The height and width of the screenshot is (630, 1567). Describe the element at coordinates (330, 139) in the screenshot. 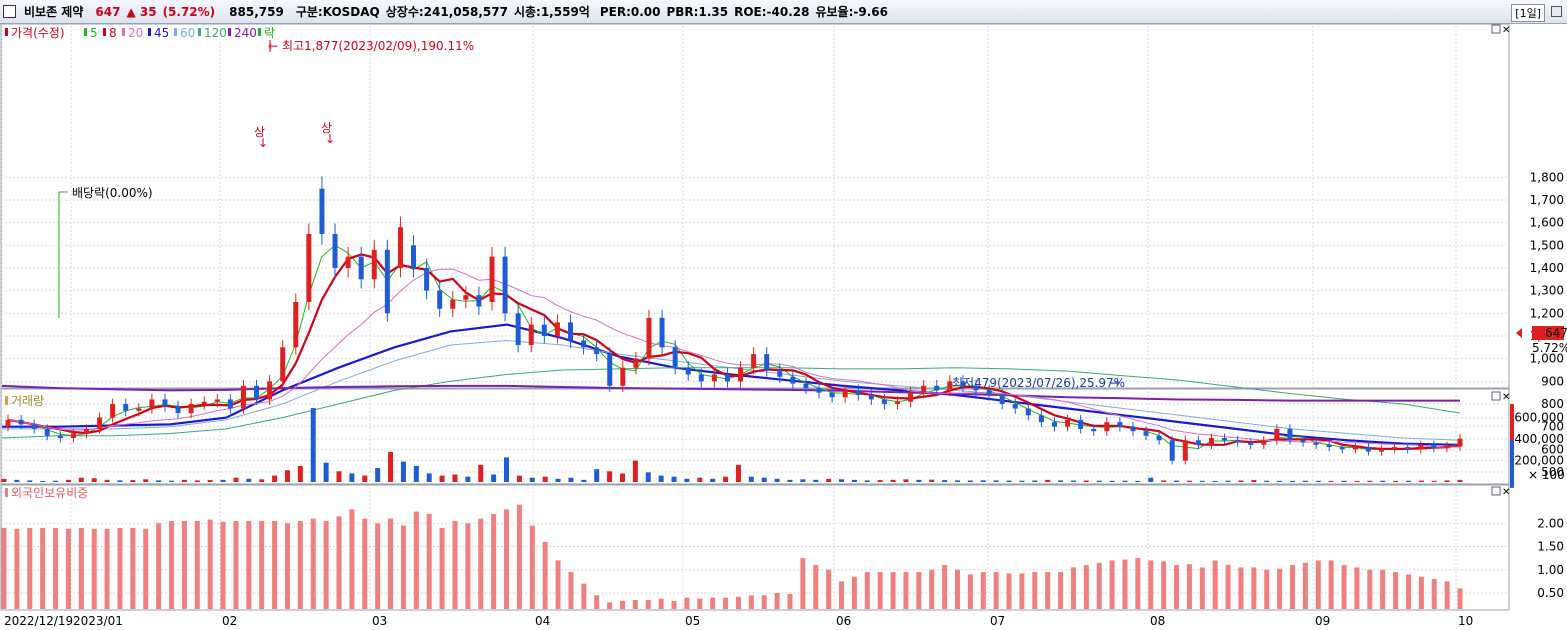

I see `down-arrow-icon: ↓` at that location.